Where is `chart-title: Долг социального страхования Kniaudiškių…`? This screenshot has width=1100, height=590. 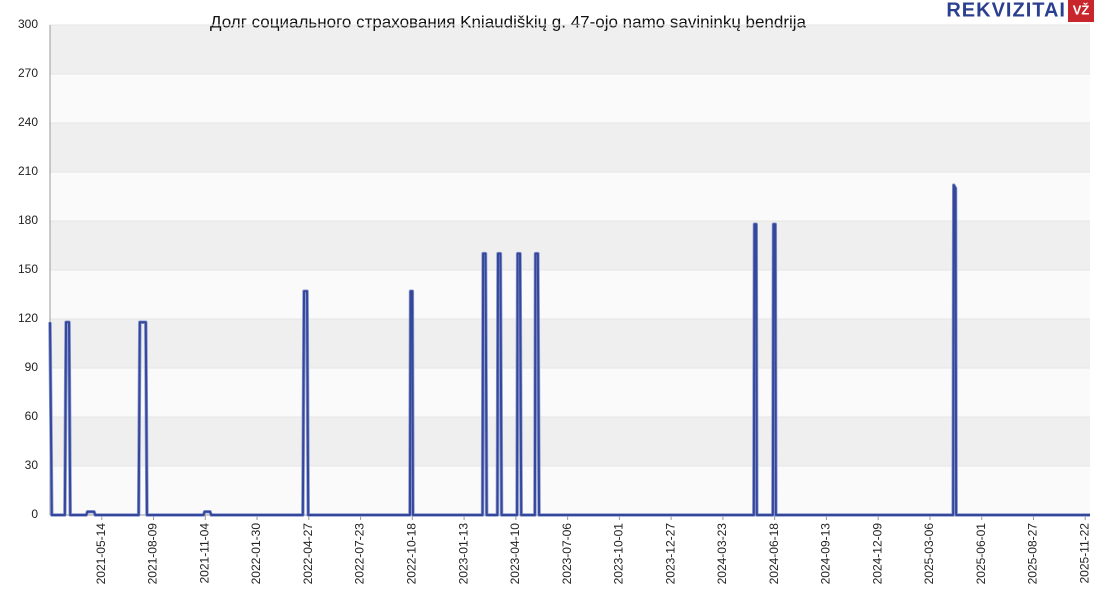 chart-title: Долг социального страхования Kniaudiškių… is located at coordinates (508, 21).